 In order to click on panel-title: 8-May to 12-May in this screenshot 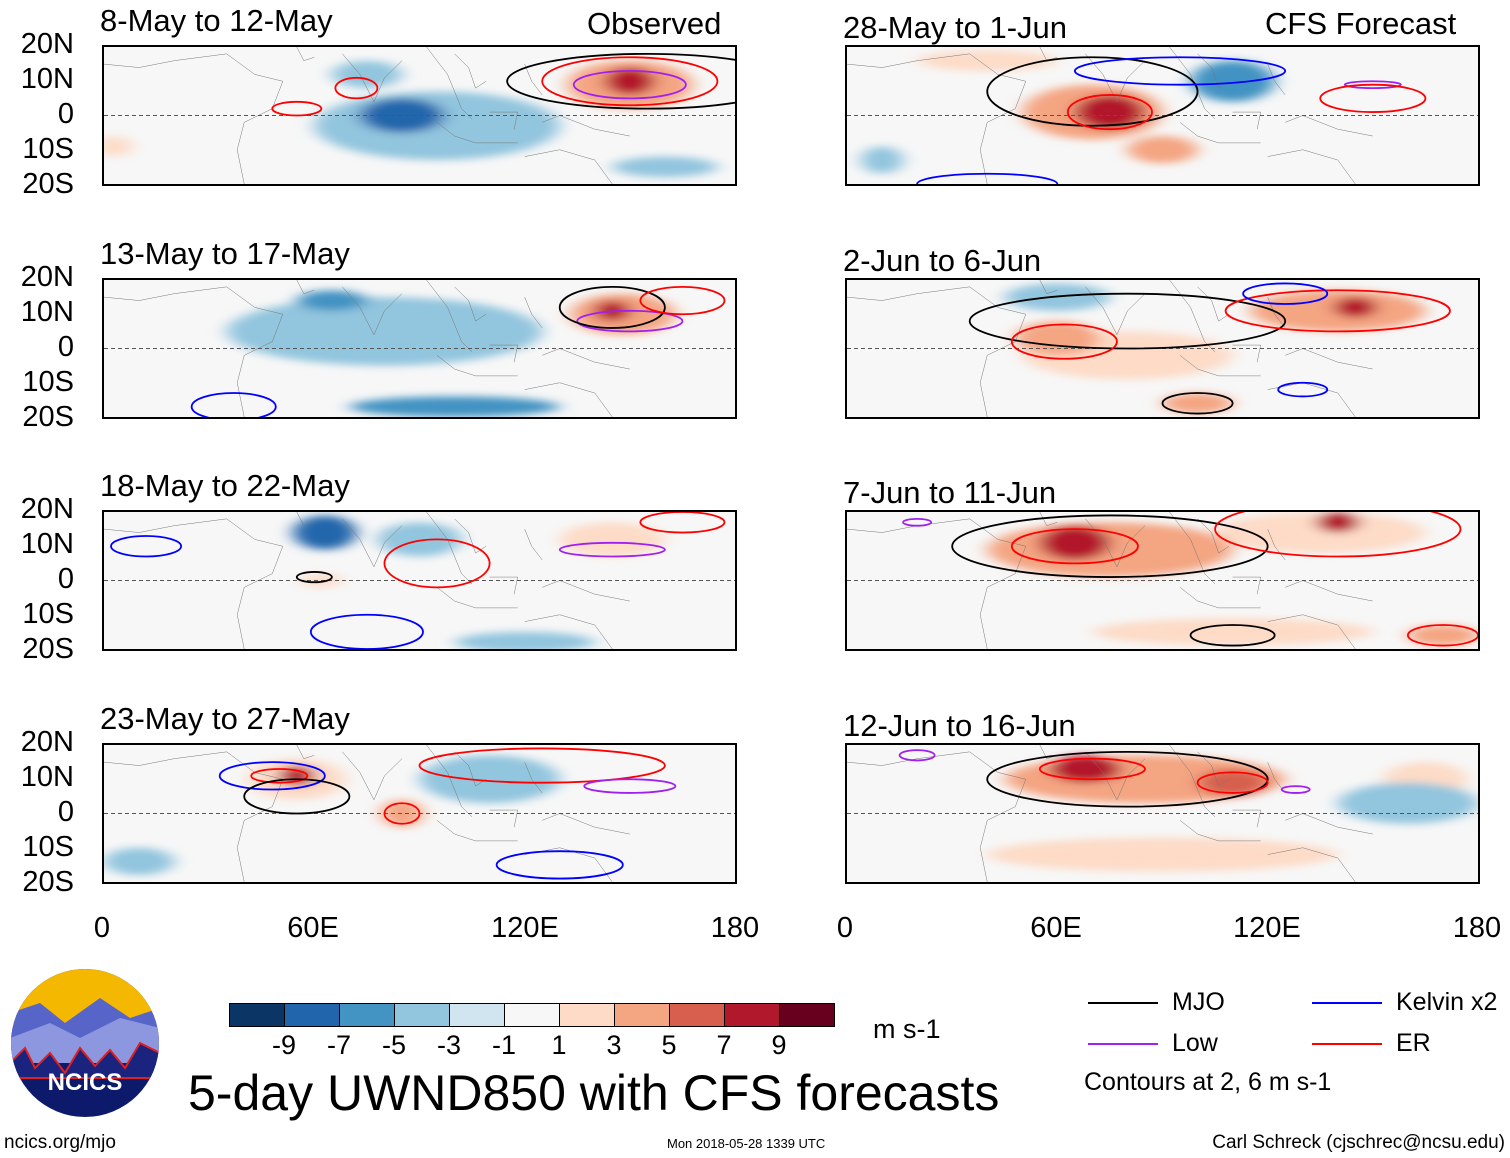, I will do `click(216, 20)`.